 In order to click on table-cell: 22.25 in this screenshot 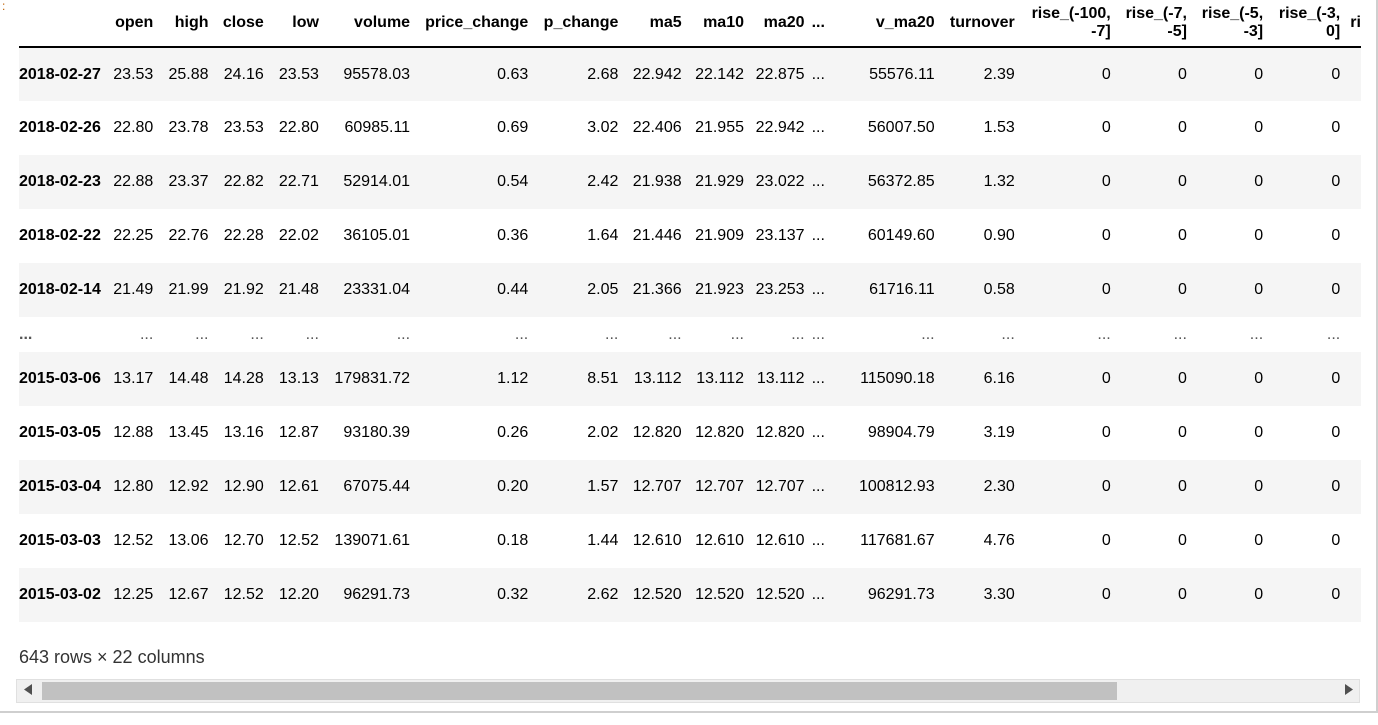, I will do `click(133, 235)`.